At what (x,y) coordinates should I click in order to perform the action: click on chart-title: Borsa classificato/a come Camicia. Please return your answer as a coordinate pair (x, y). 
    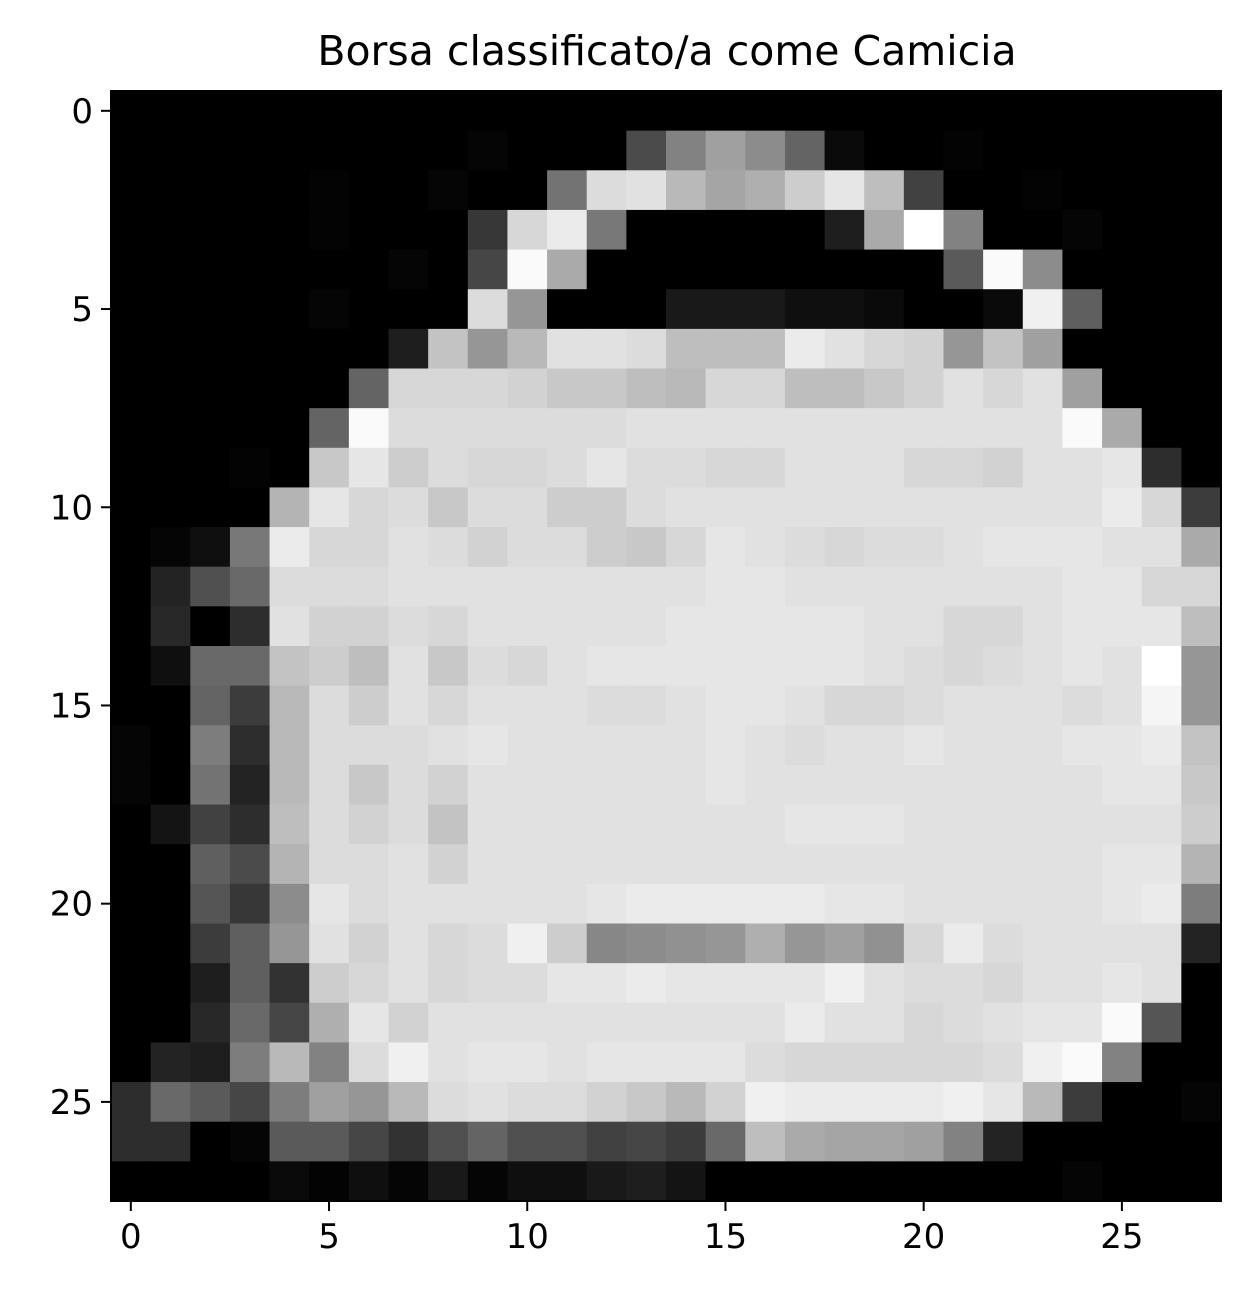
    Looking at the image, I should click on (666, 51).